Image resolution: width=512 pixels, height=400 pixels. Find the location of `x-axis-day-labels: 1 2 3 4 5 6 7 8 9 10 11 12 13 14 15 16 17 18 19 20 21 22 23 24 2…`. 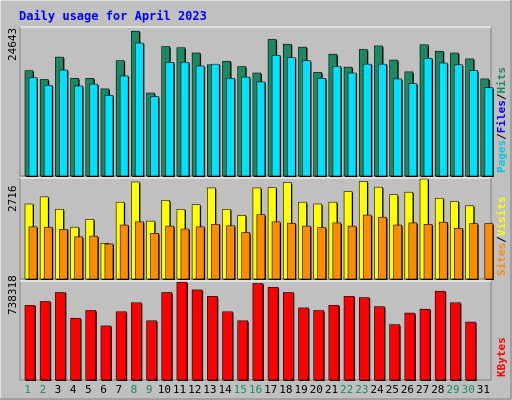

x-axis-day-labels: 1 2 3 4 5 6 7 8 9 10 11 12 13 14 15 16 17 18 19 20 21 22 23 24 2… is located at coordinates (257, 389).